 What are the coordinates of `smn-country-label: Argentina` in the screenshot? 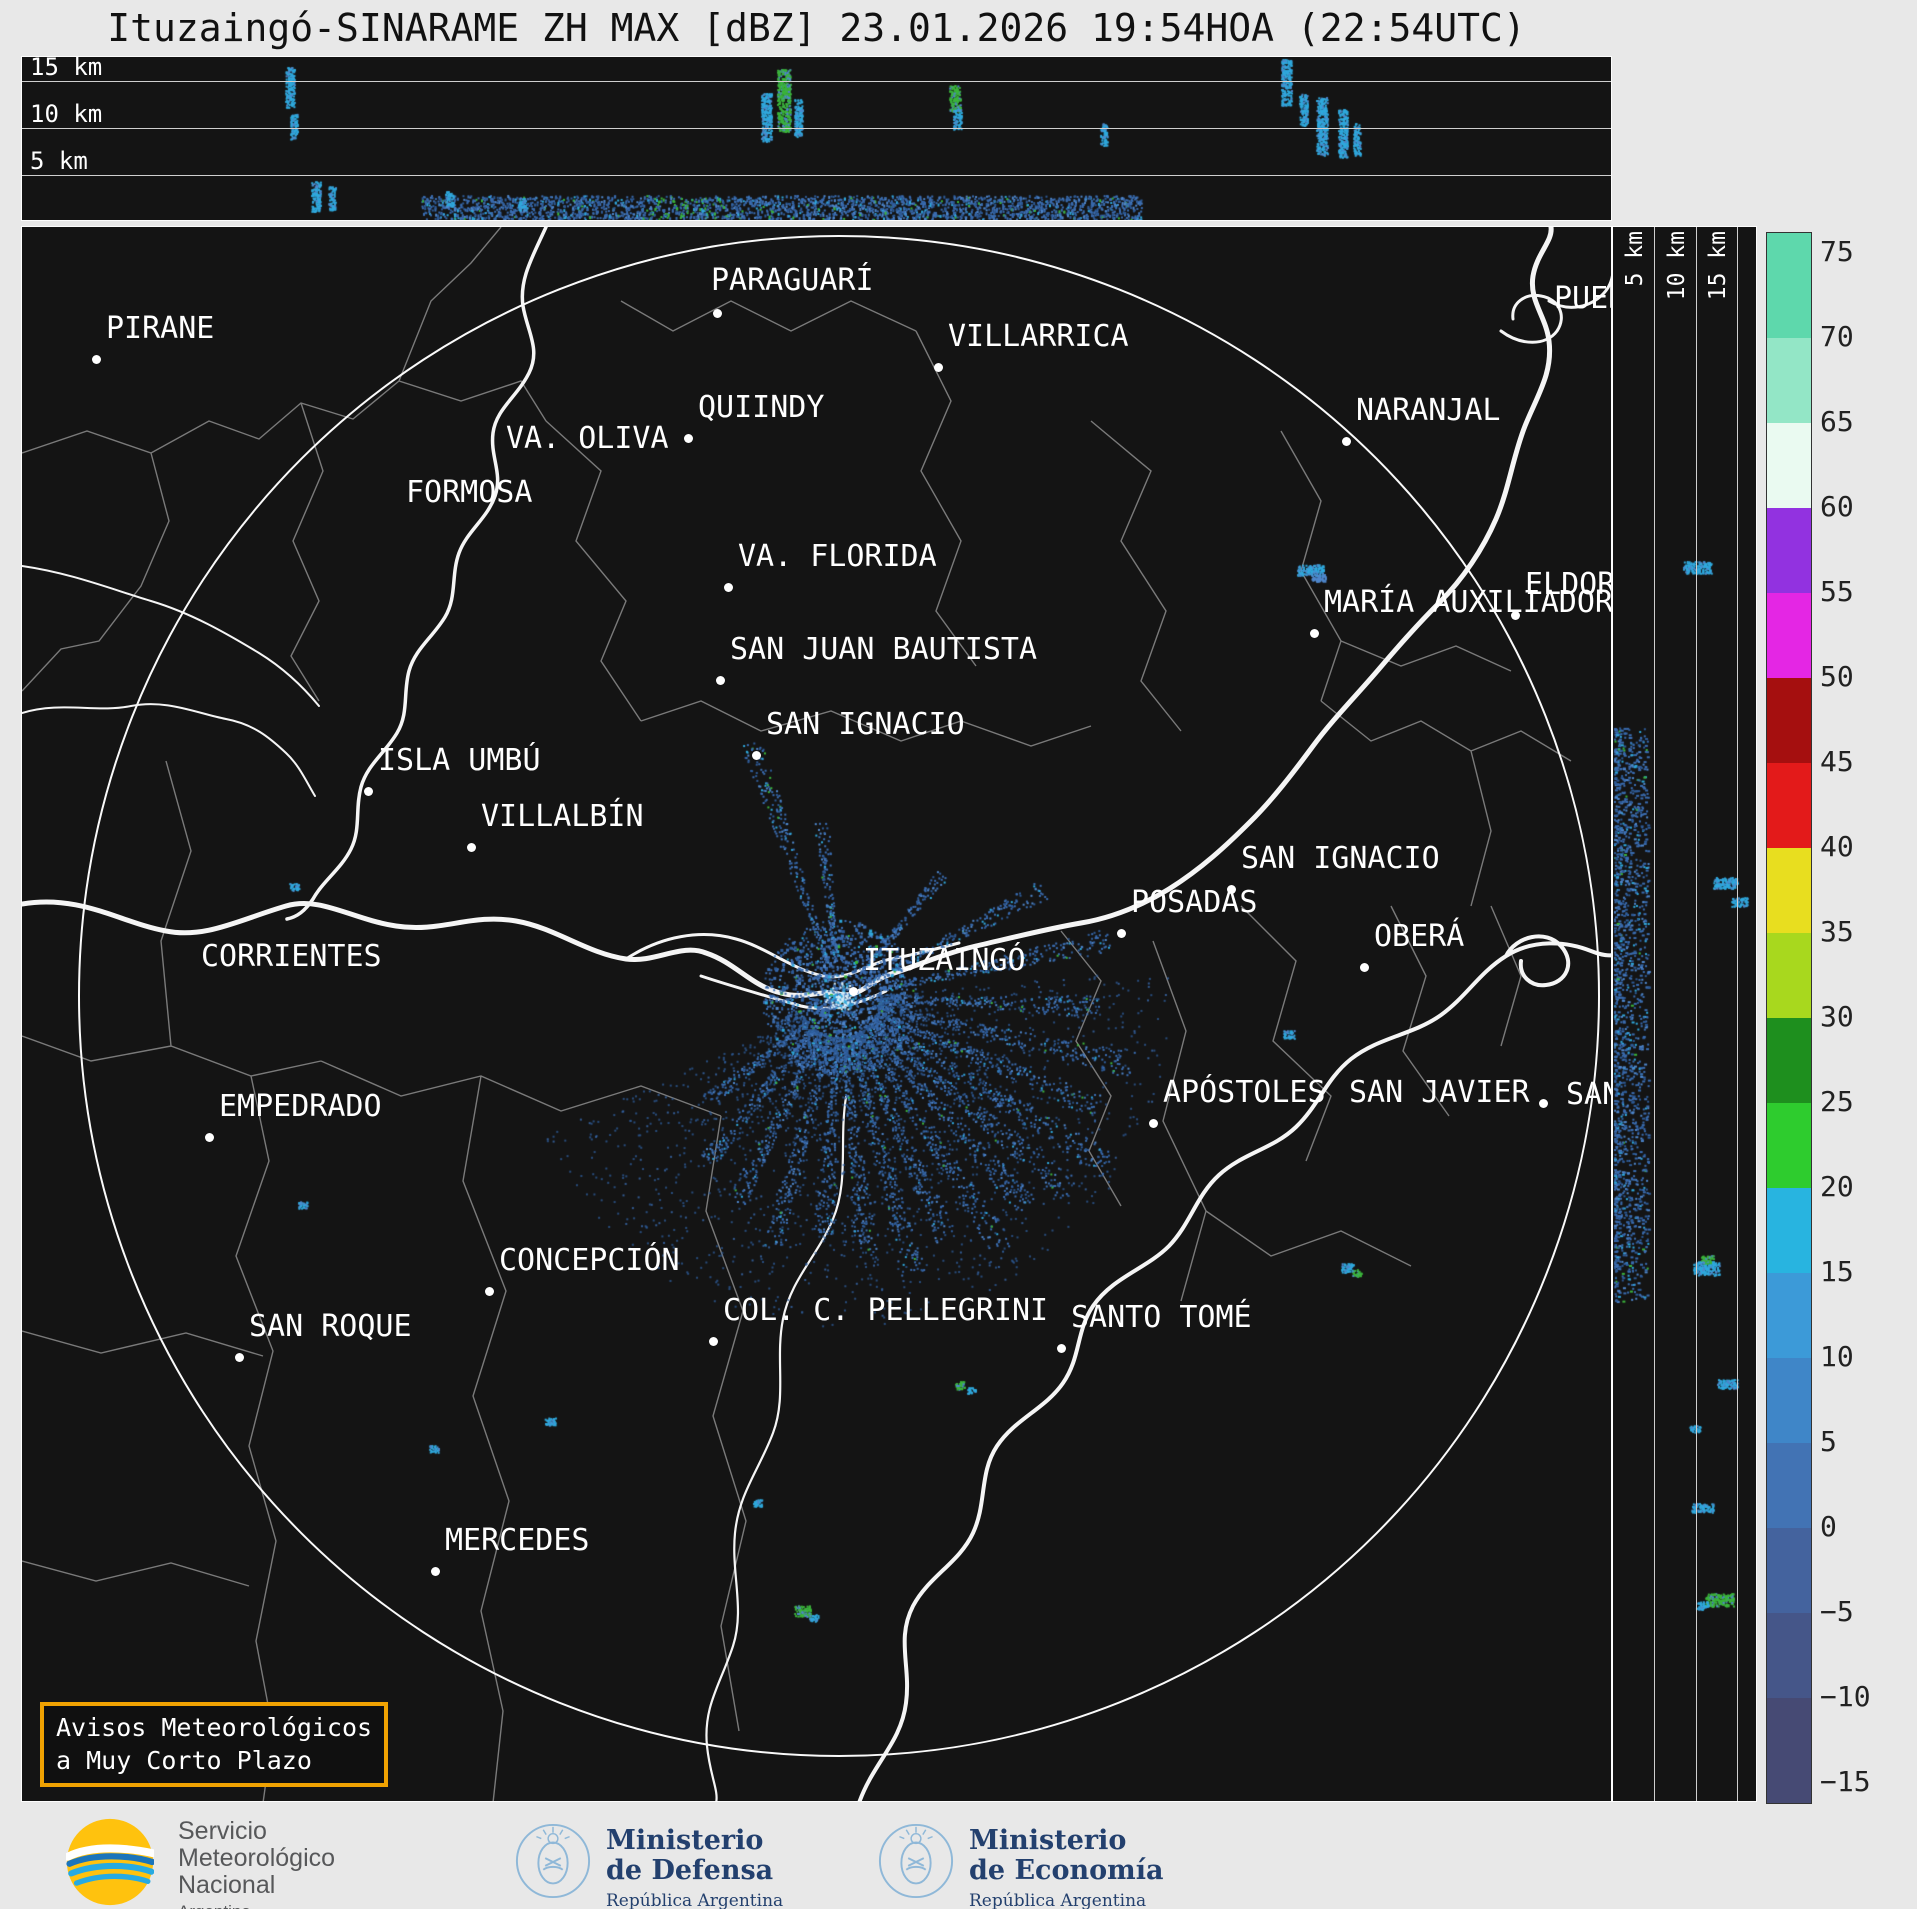 It's located at (256, 1905).